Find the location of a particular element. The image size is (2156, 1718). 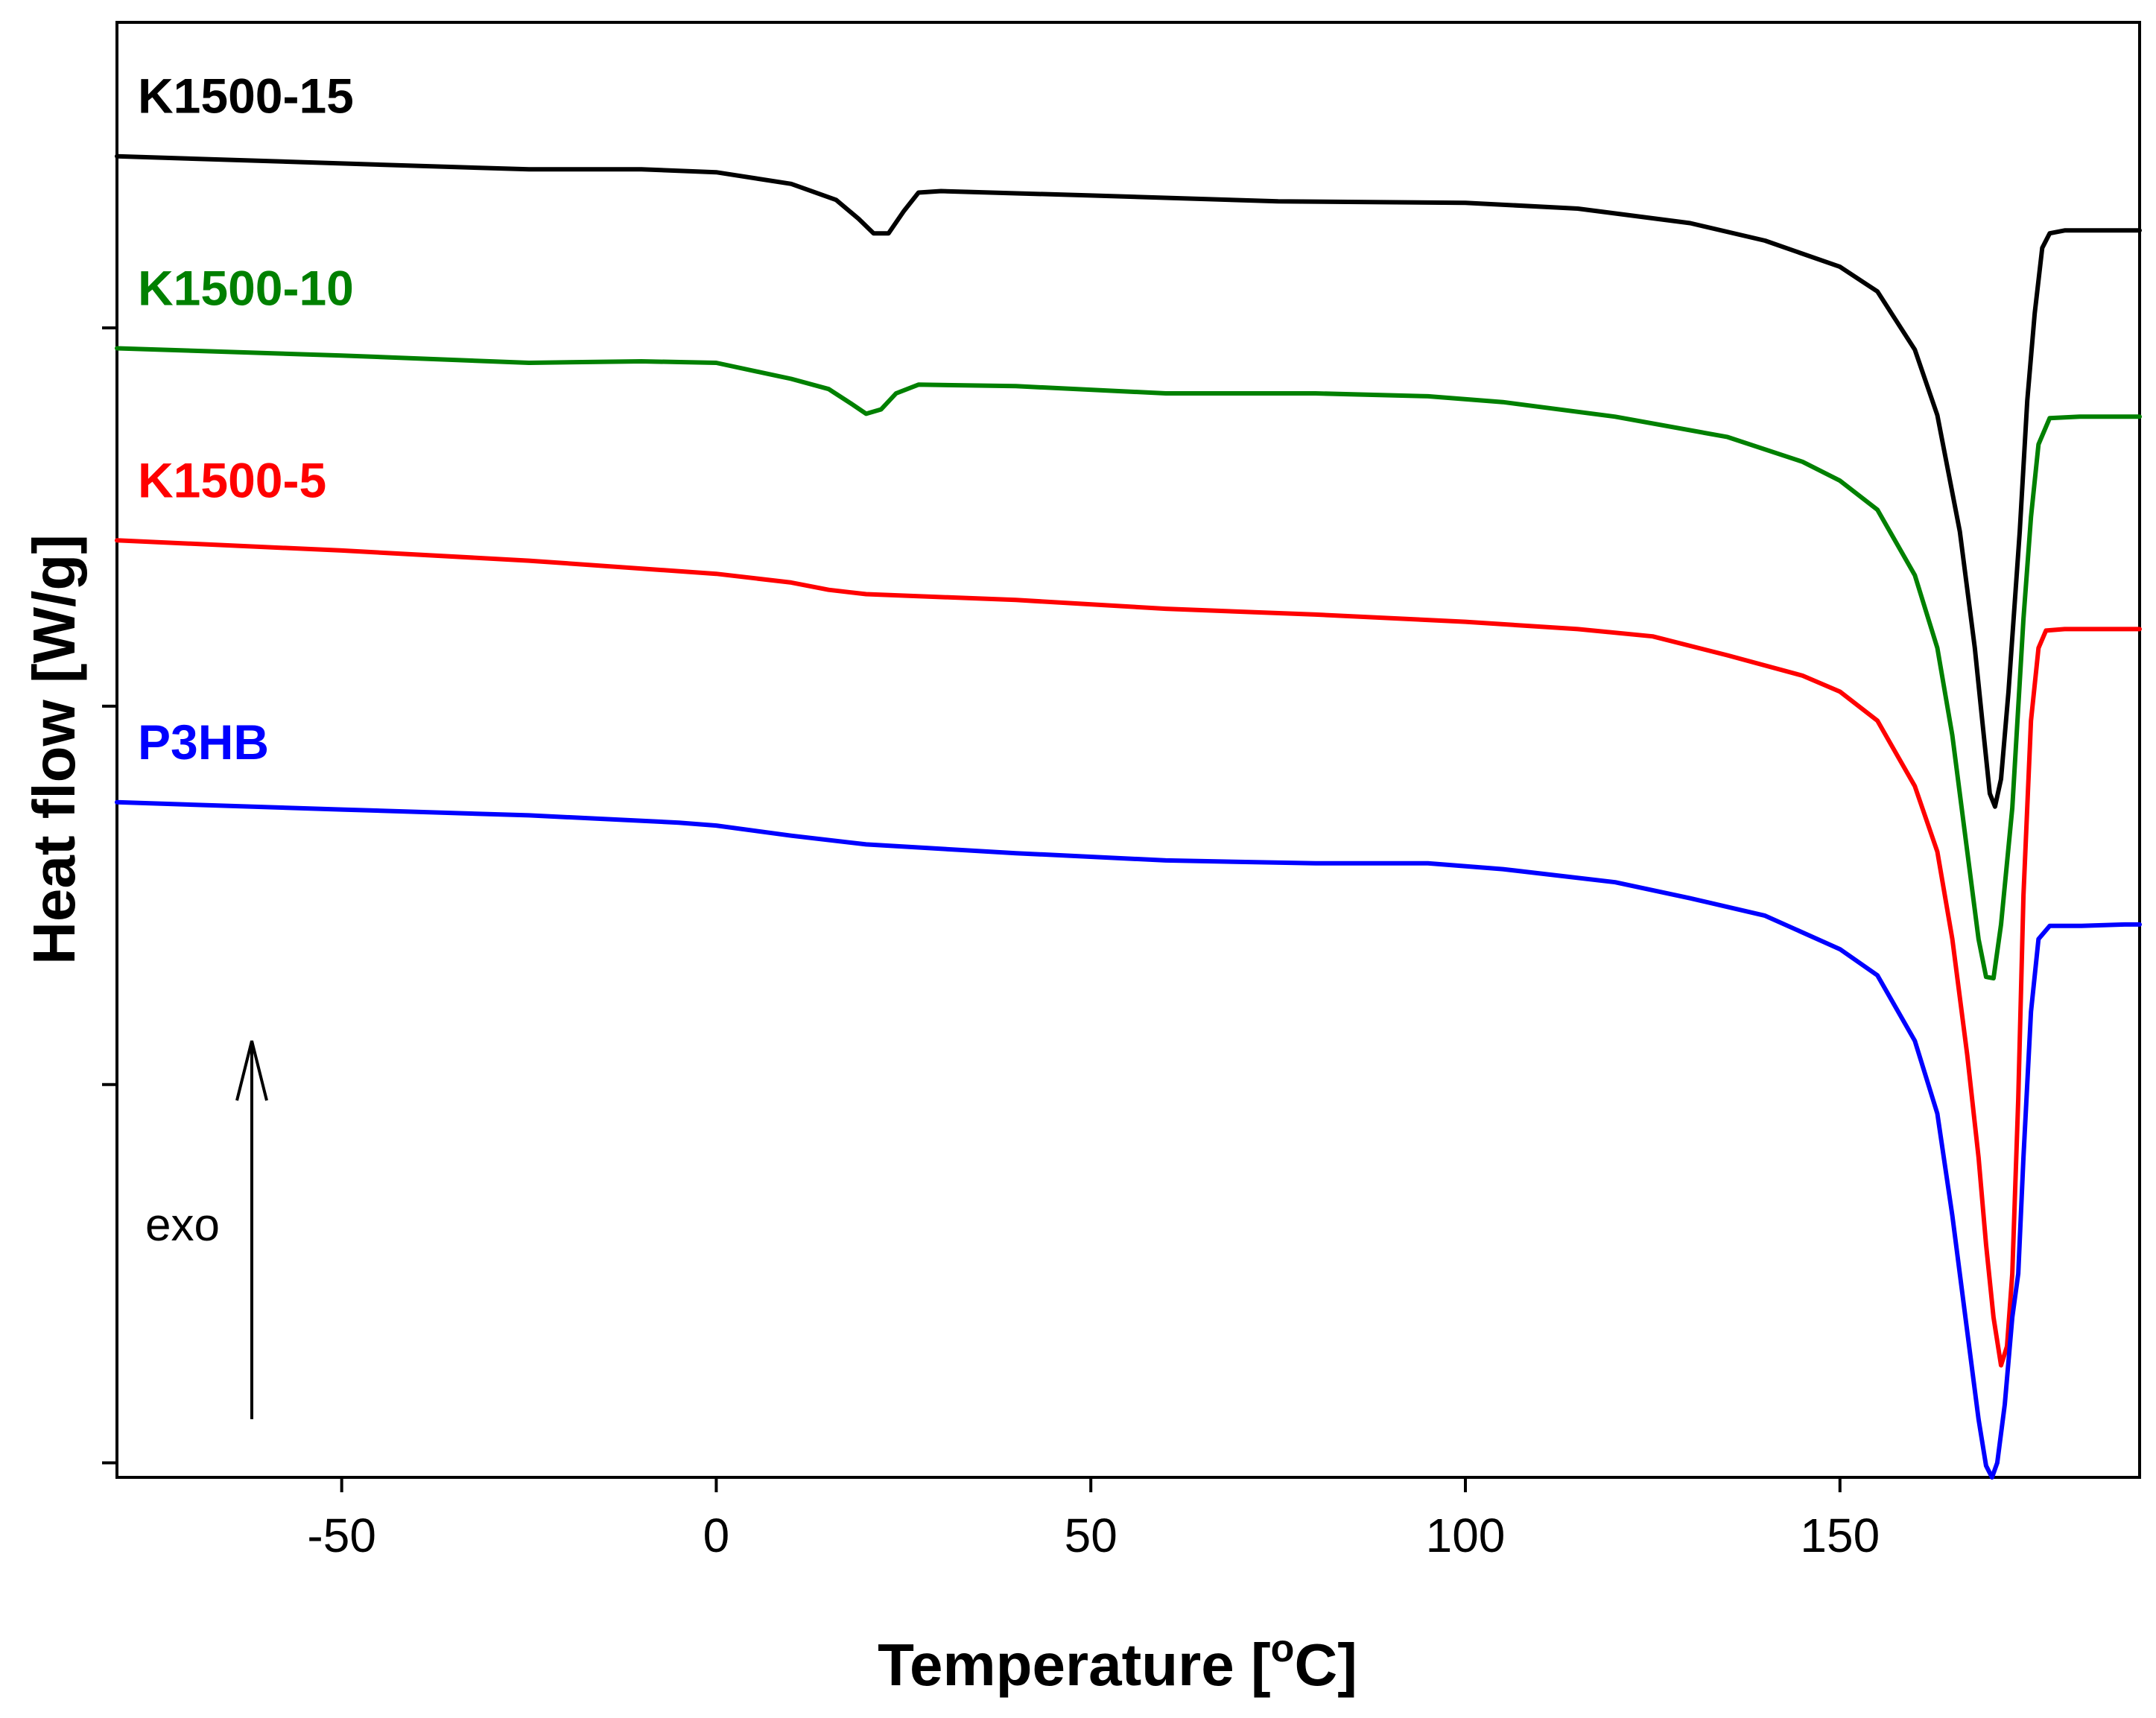

x-tick-label-50: 50 is located at coordinates (1091, 1535).